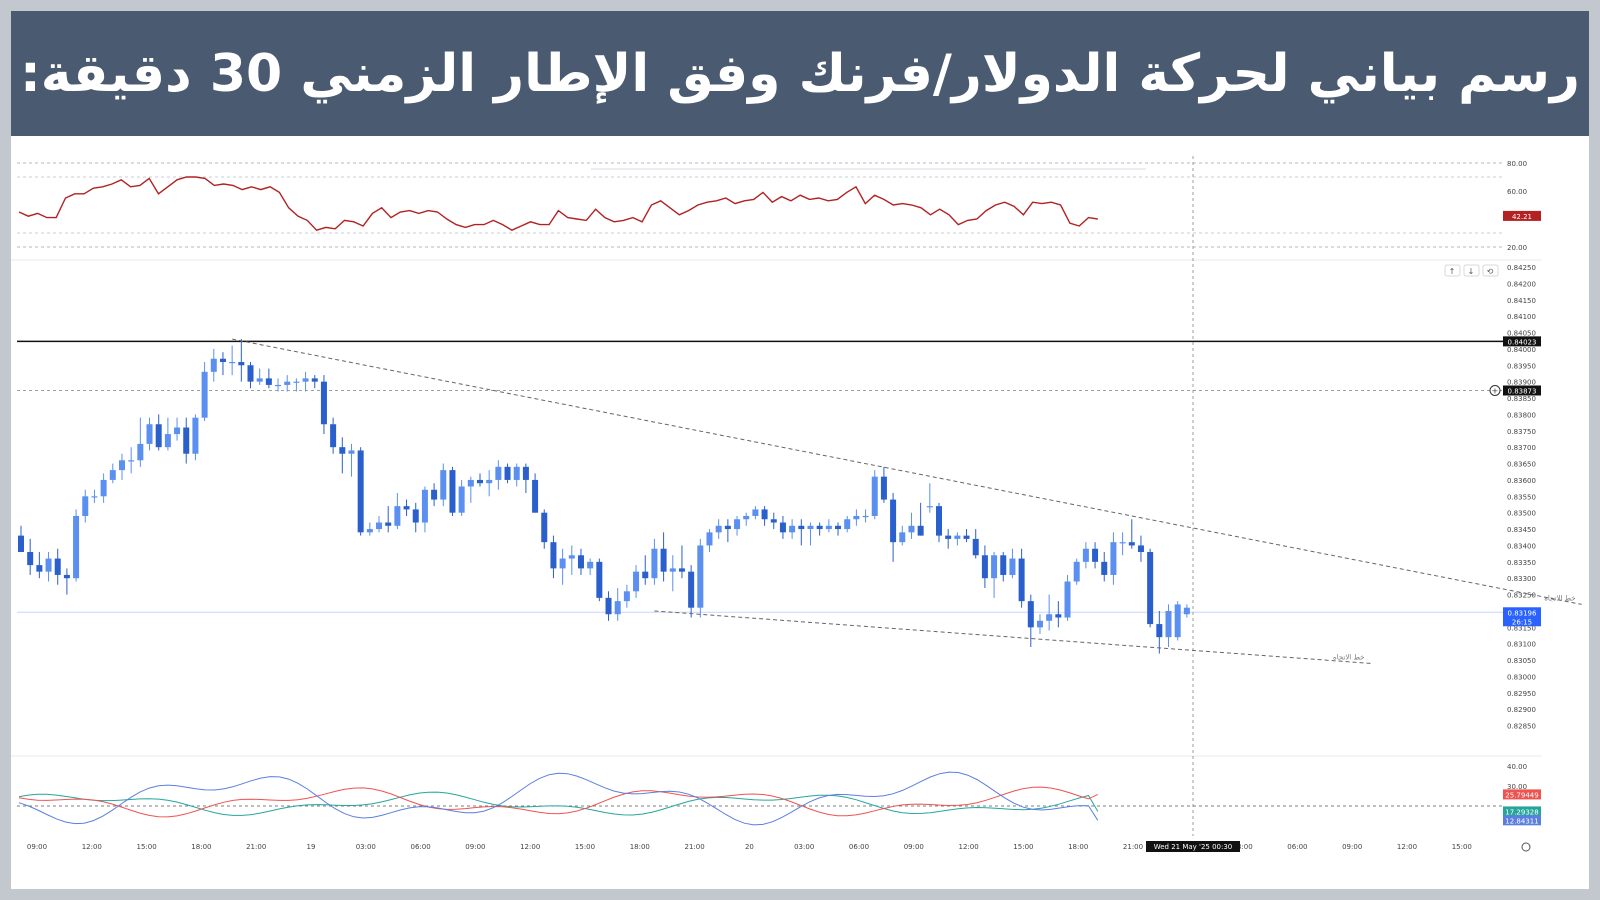 The width and height of the screenshot is (1600, 900). I want to click on price-tick-label: 0.83300, so click(1521, 579).